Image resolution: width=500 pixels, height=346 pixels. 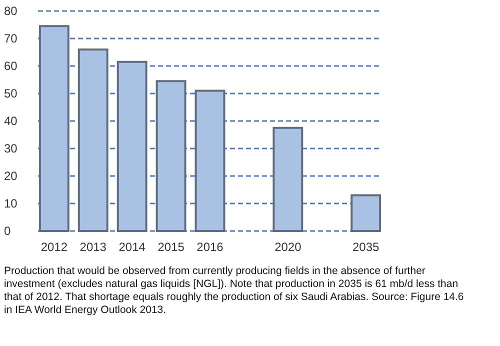 What do you see at coordinates (234, 290) in the screenshot?
I see `text: Production that would be observed from currently producing fields in the absence of further investment (excludes natural gas liquids [NGL]). Note that production in 2035 is 61 mb/d less than that of 2012. That shortage equals roughly the production of six Saudi Arabias. Source: Figure 14.6 in IEA World Energy Outlook 2013.` at bounding box center [234, 290].